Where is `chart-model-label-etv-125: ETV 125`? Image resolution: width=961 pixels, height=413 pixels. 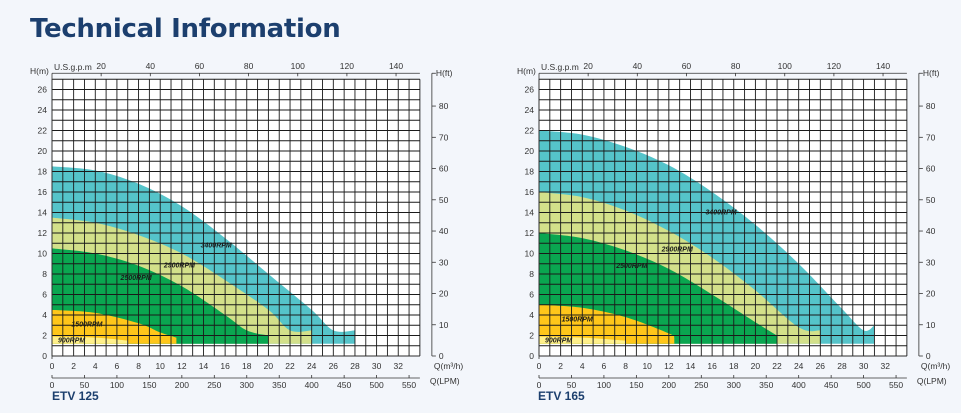 chart-model-label-etv-125: ETV 125 is located at coordinates (75, 396).